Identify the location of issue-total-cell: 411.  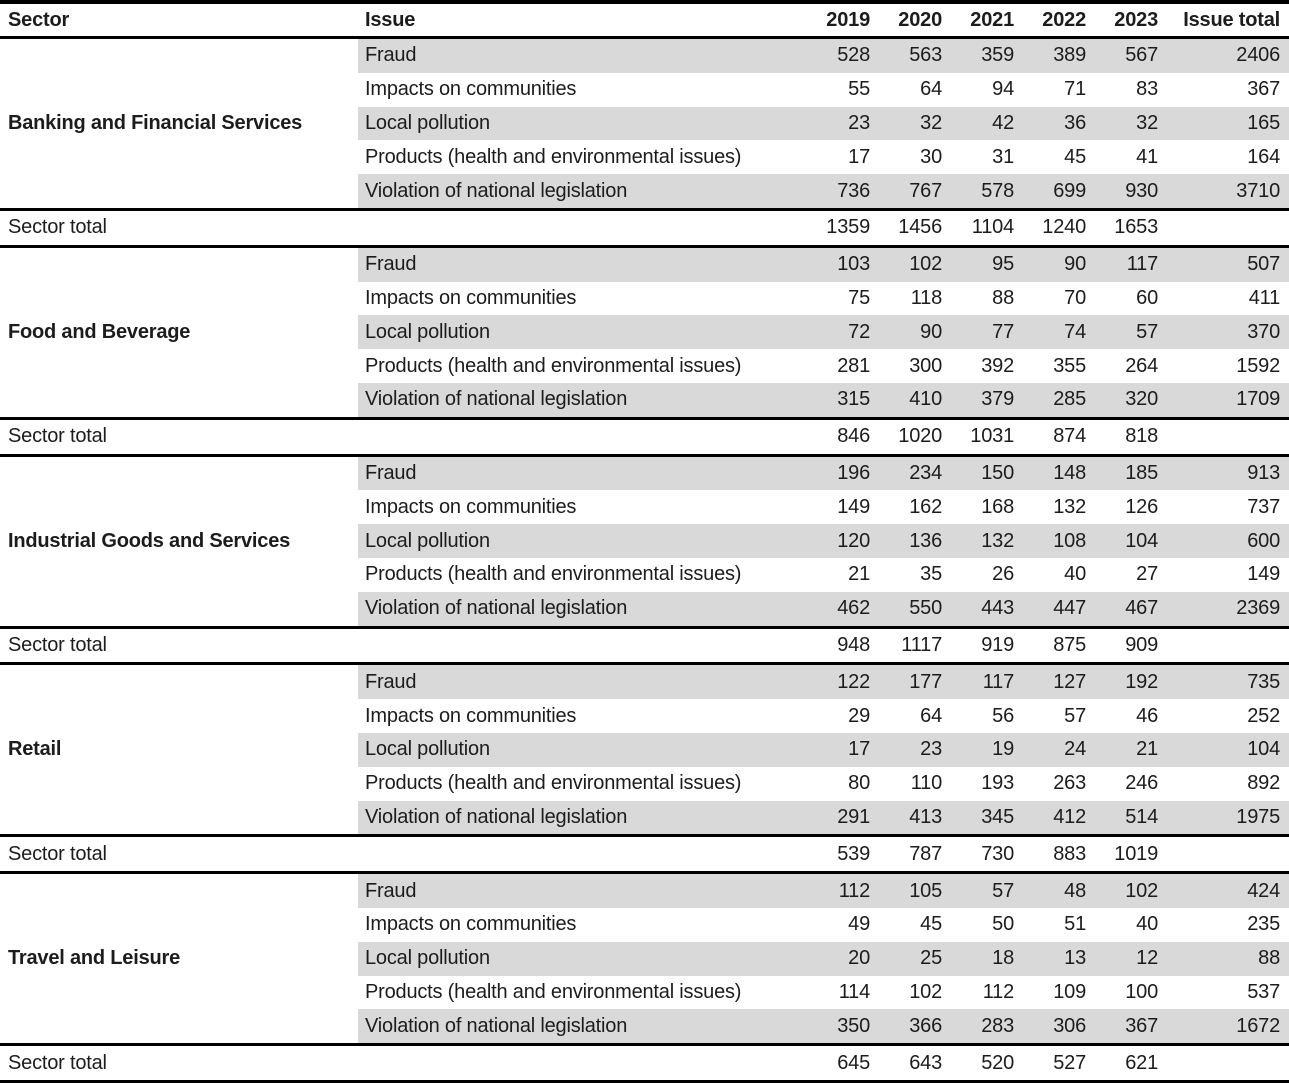
(1264, 297).